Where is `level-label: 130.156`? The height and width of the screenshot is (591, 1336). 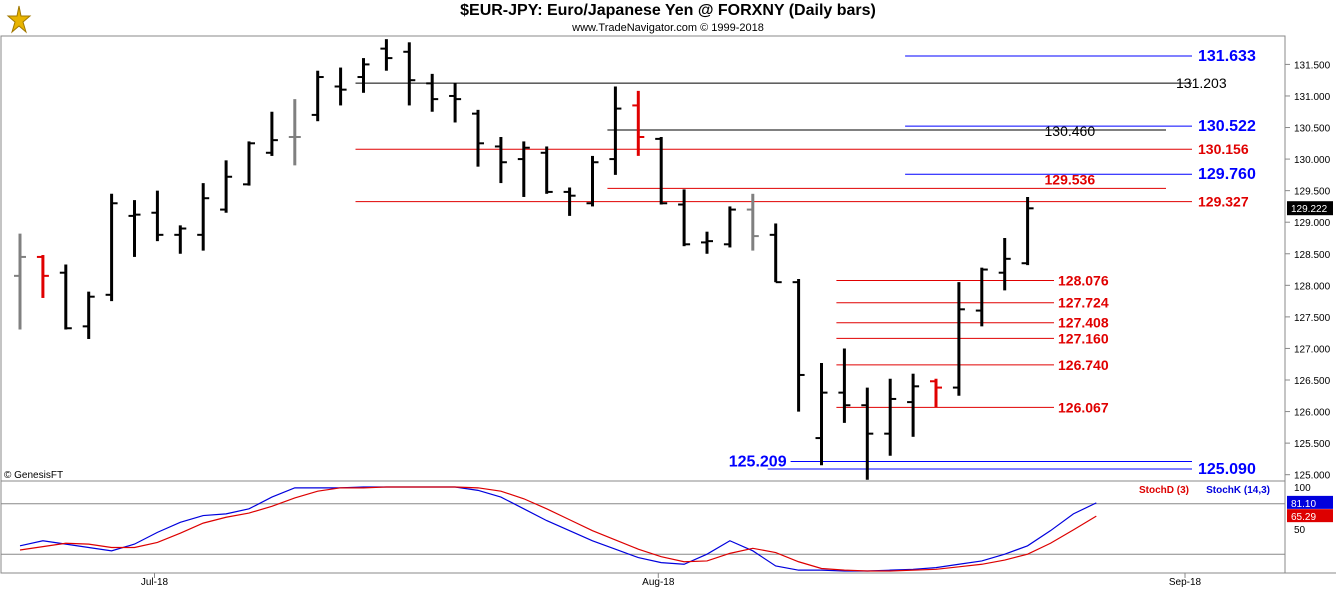 level-label: 130.156 is located at coordinates (1223, 149).